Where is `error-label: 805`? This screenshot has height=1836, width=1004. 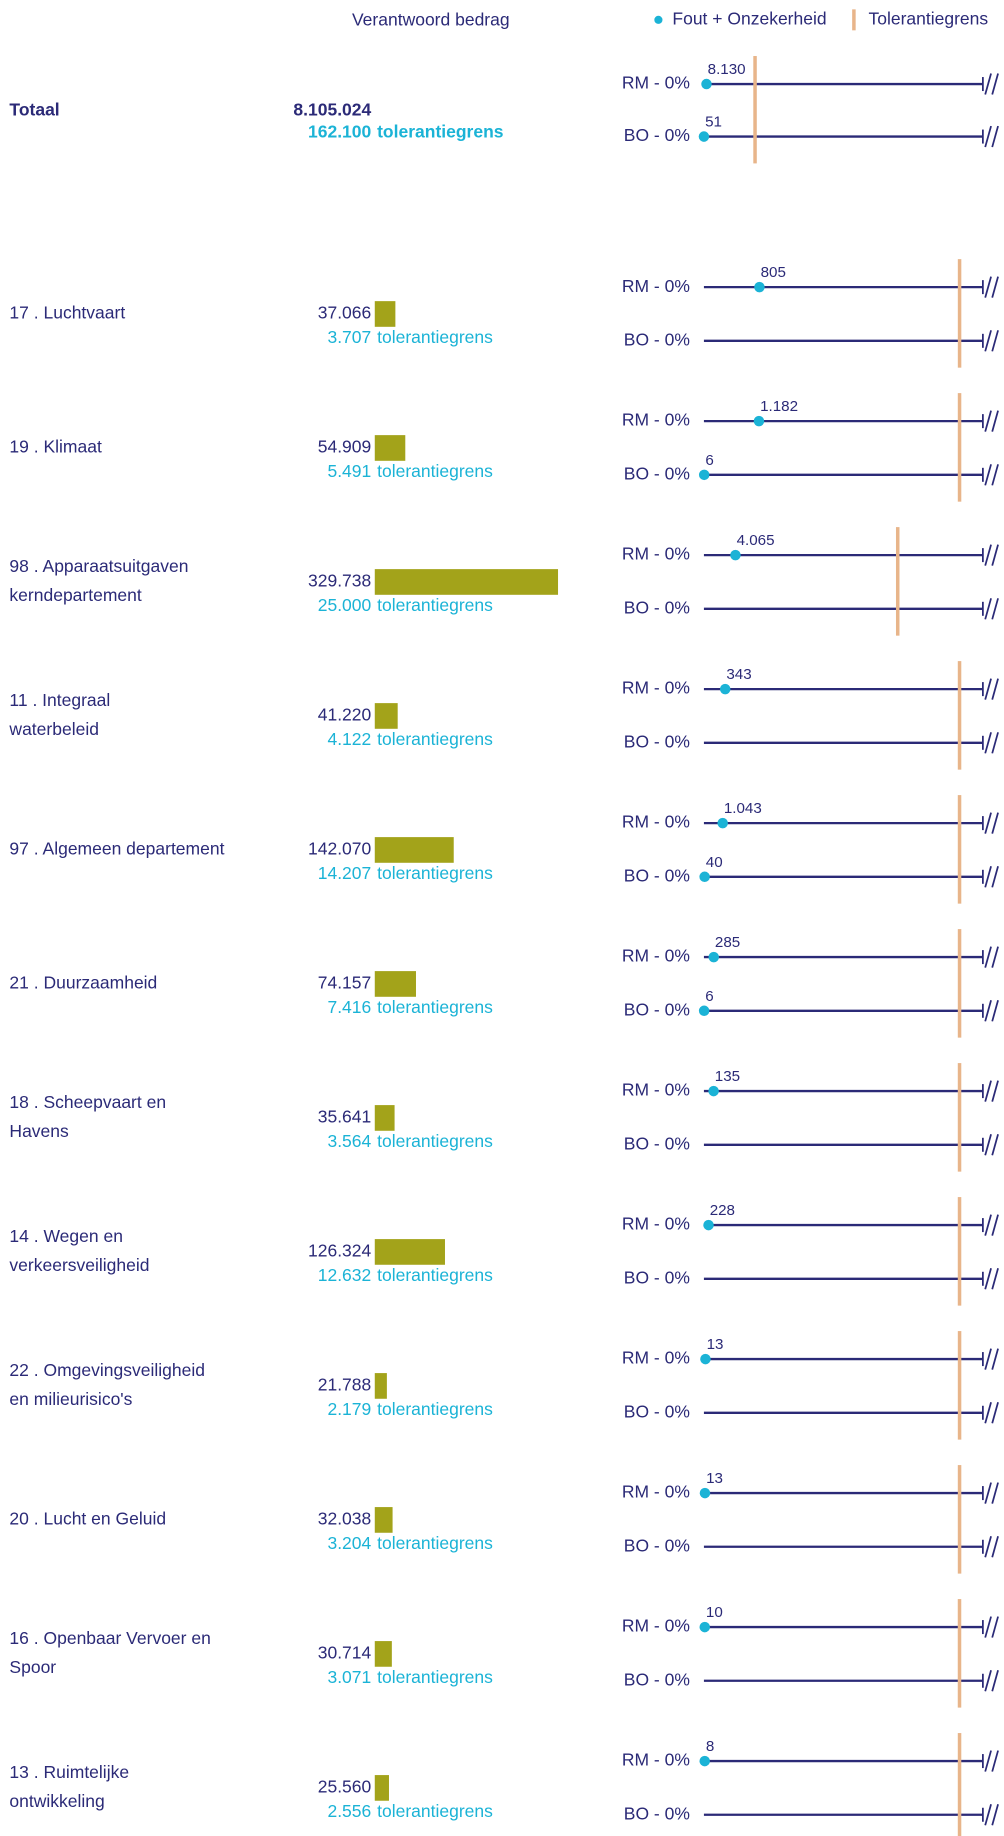
error-label: 805 is located at coordinates (773, 272).